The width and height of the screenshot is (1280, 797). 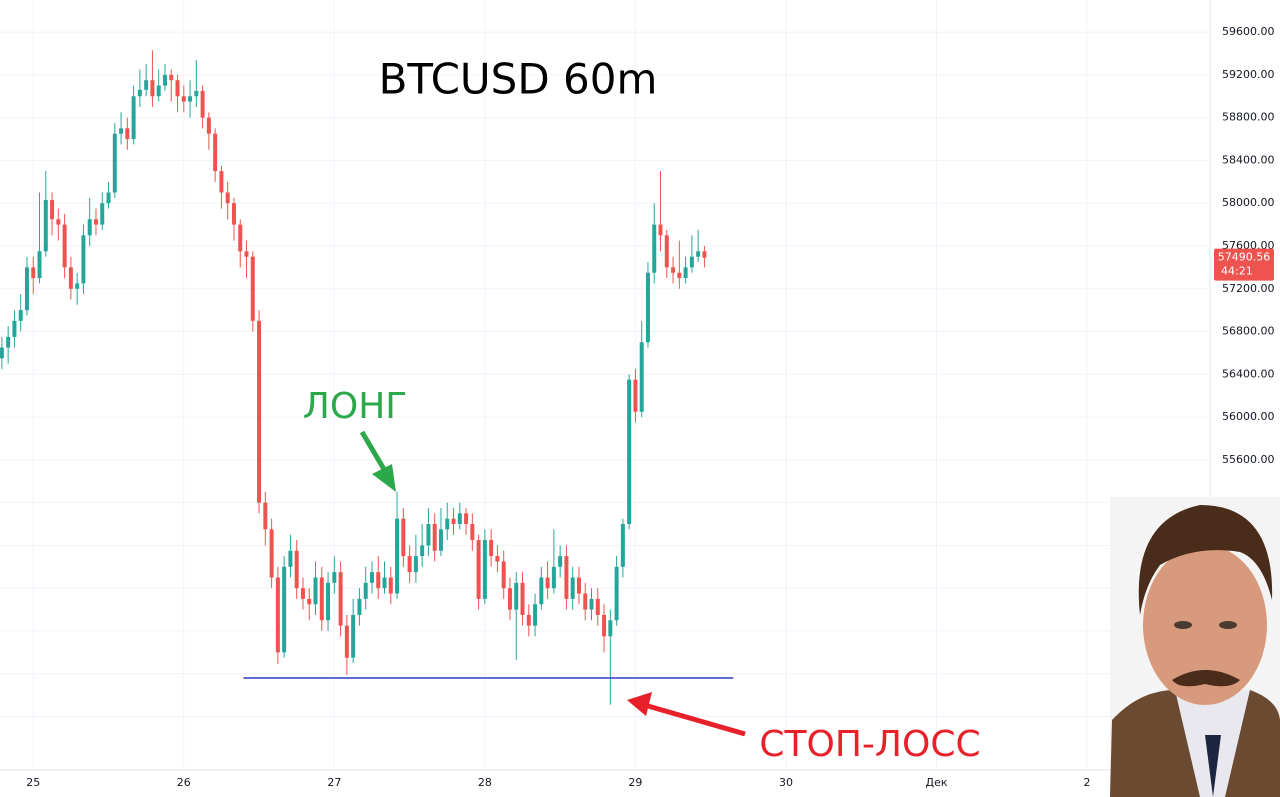 What do you see at coordinates (635, 782) in the screenshot?
I see `x-tick-label: 29` at bounding box center [635, 782].